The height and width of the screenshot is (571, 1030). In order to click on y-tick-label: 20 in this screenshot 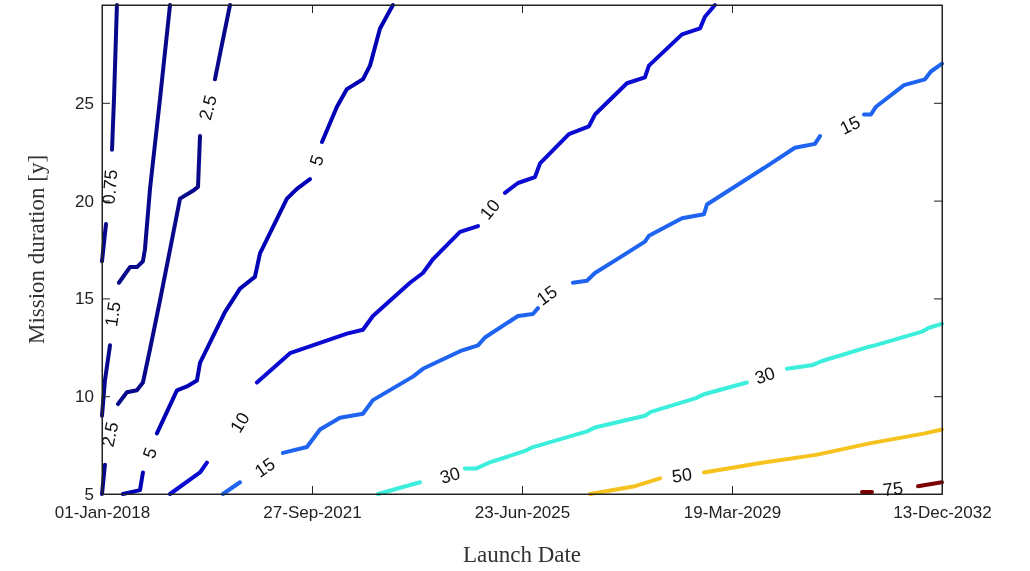, I will do `click(84, 201)`.